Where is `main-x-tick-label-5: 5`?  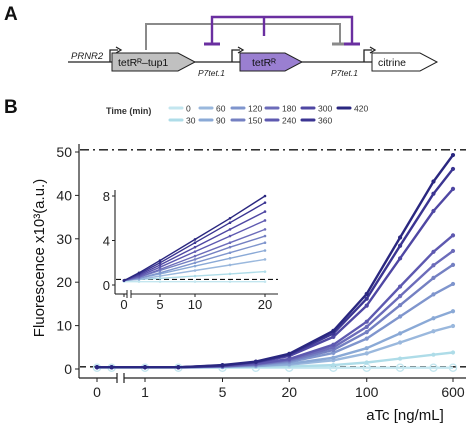 main-x-tick-label-5: 5 is located at coordinates (223, 392).